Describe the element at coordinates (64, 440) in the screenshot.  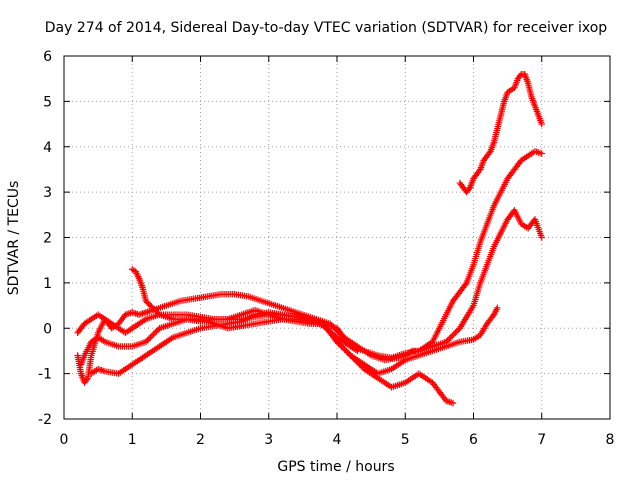
I see `x-tick-label: 0` at that location.